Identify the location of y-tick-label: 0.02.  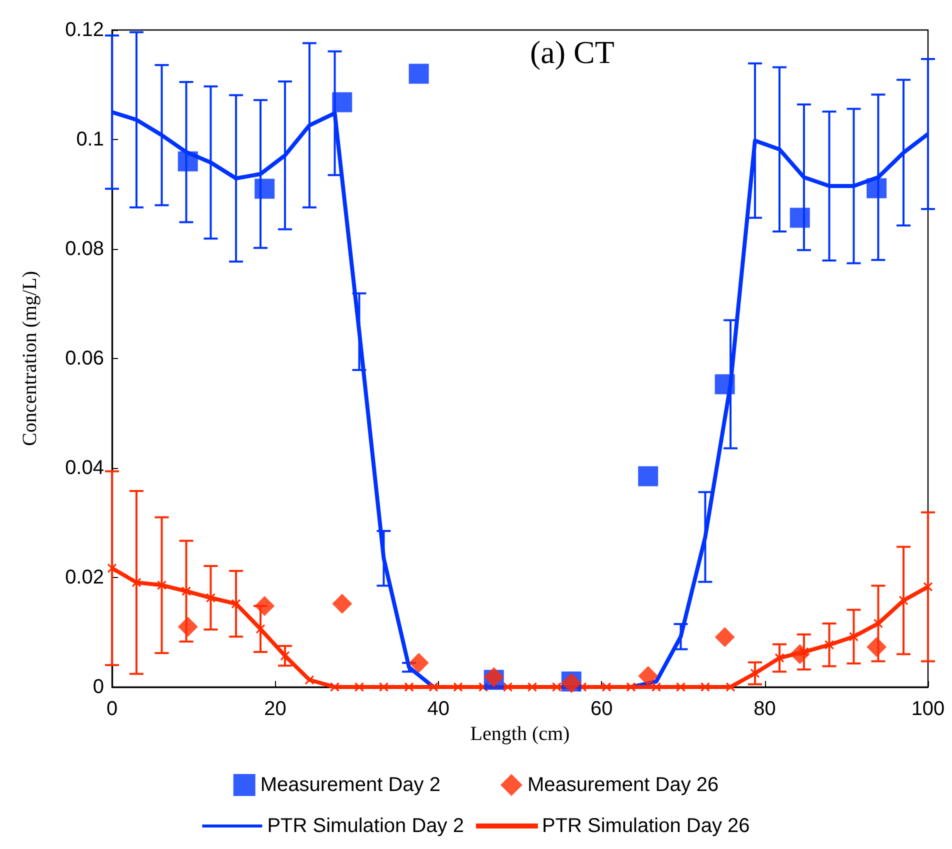
(84, 577).